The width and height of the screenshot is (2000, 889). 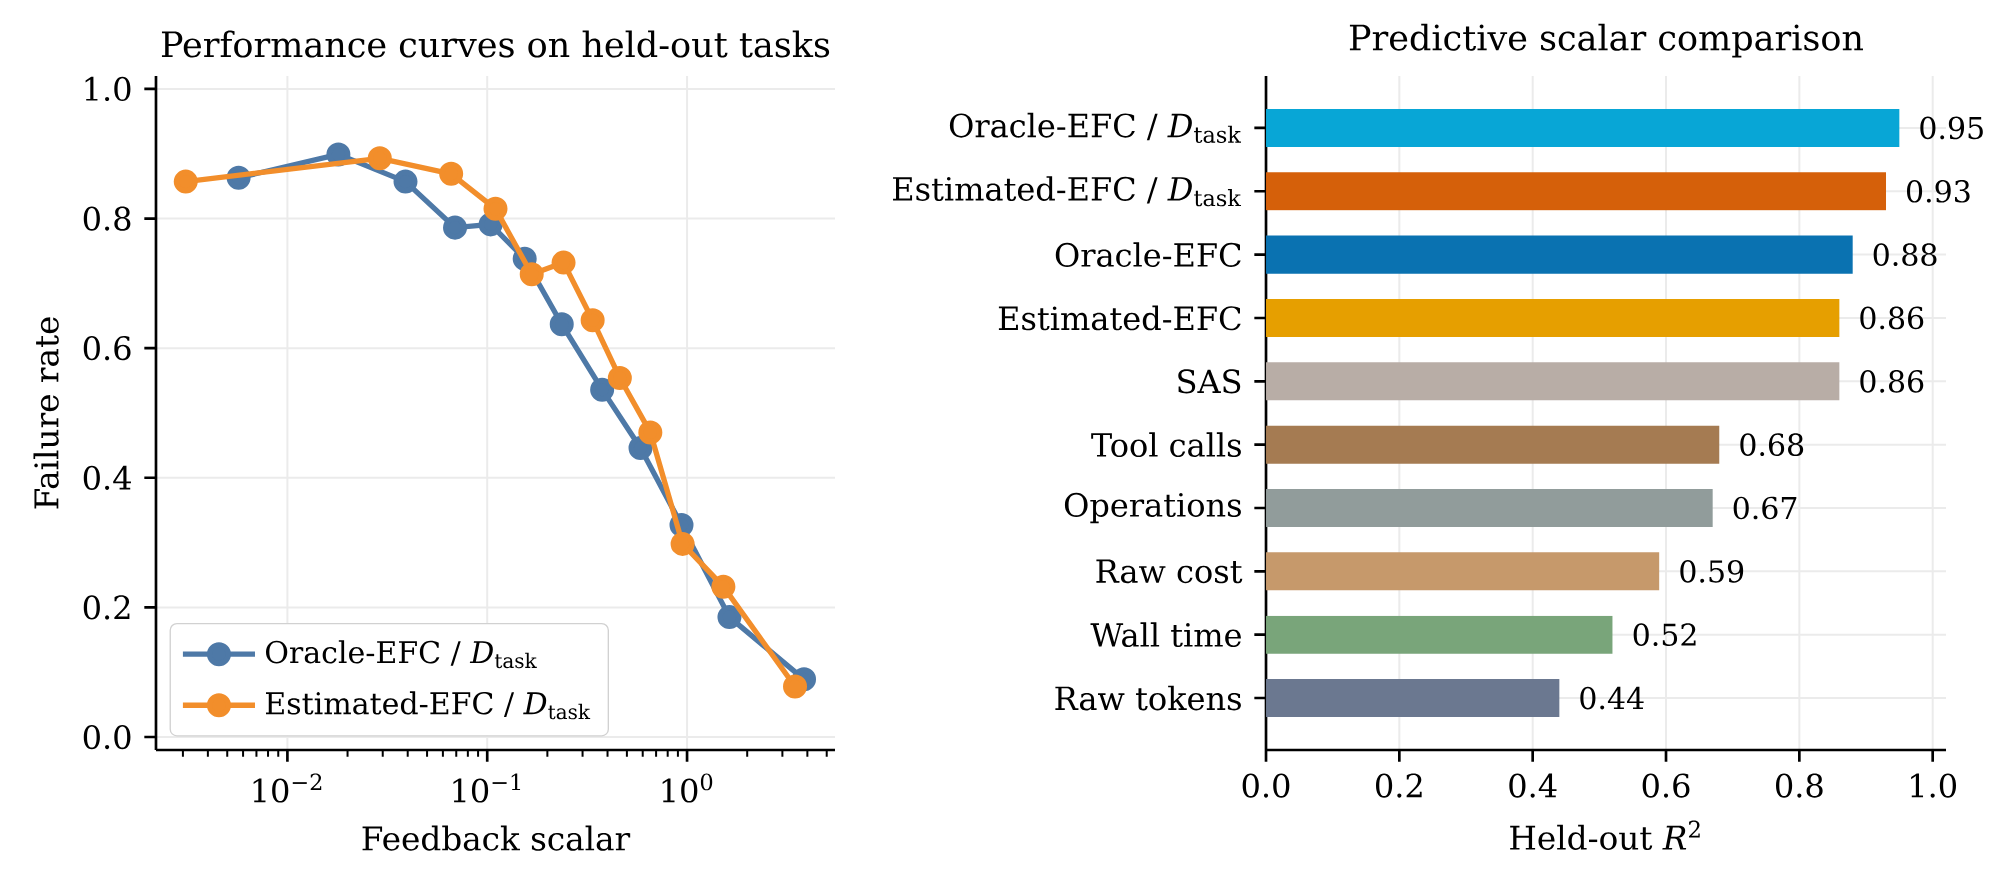 I want to click on data-label: 0.68, so click(x=1772, y=444).